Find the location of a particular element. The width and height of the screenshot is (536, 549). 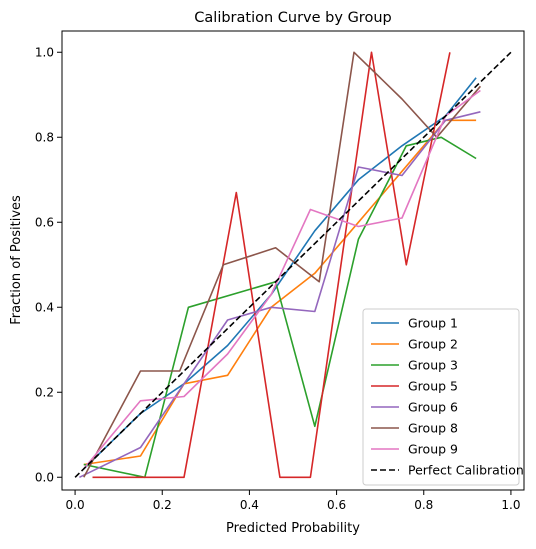

legend-label-group-3: Group 3 is located at coordinates (433, 365).